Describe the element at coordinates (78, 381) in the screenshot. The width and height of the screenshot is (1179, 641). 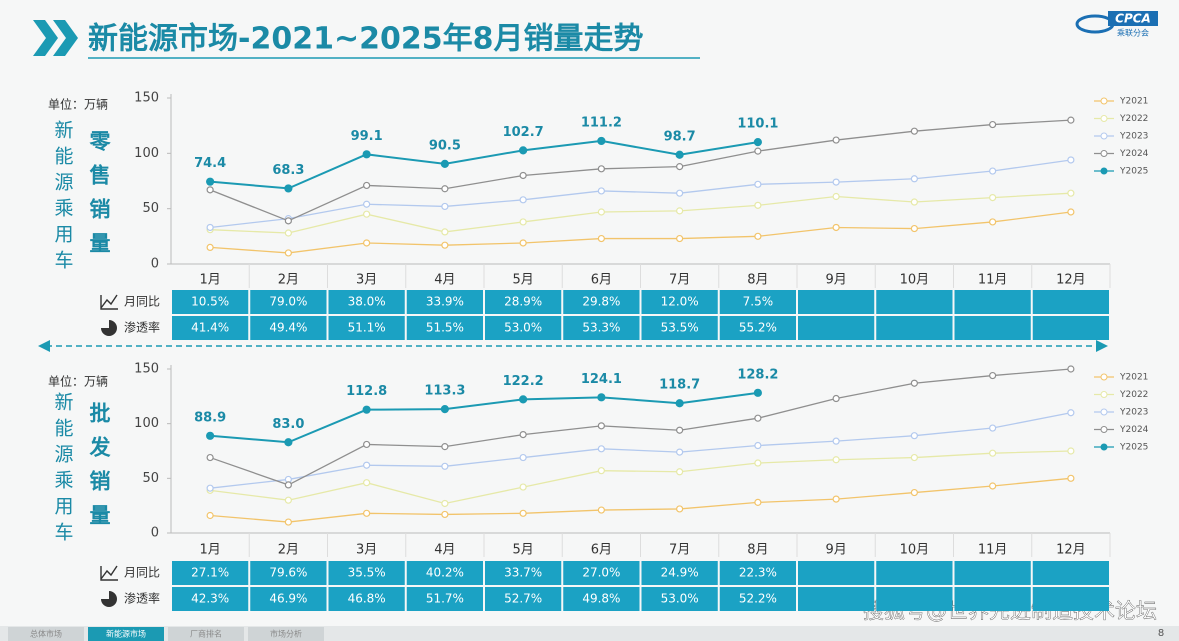
I see `unit-label: 单位：万辆` at that location.